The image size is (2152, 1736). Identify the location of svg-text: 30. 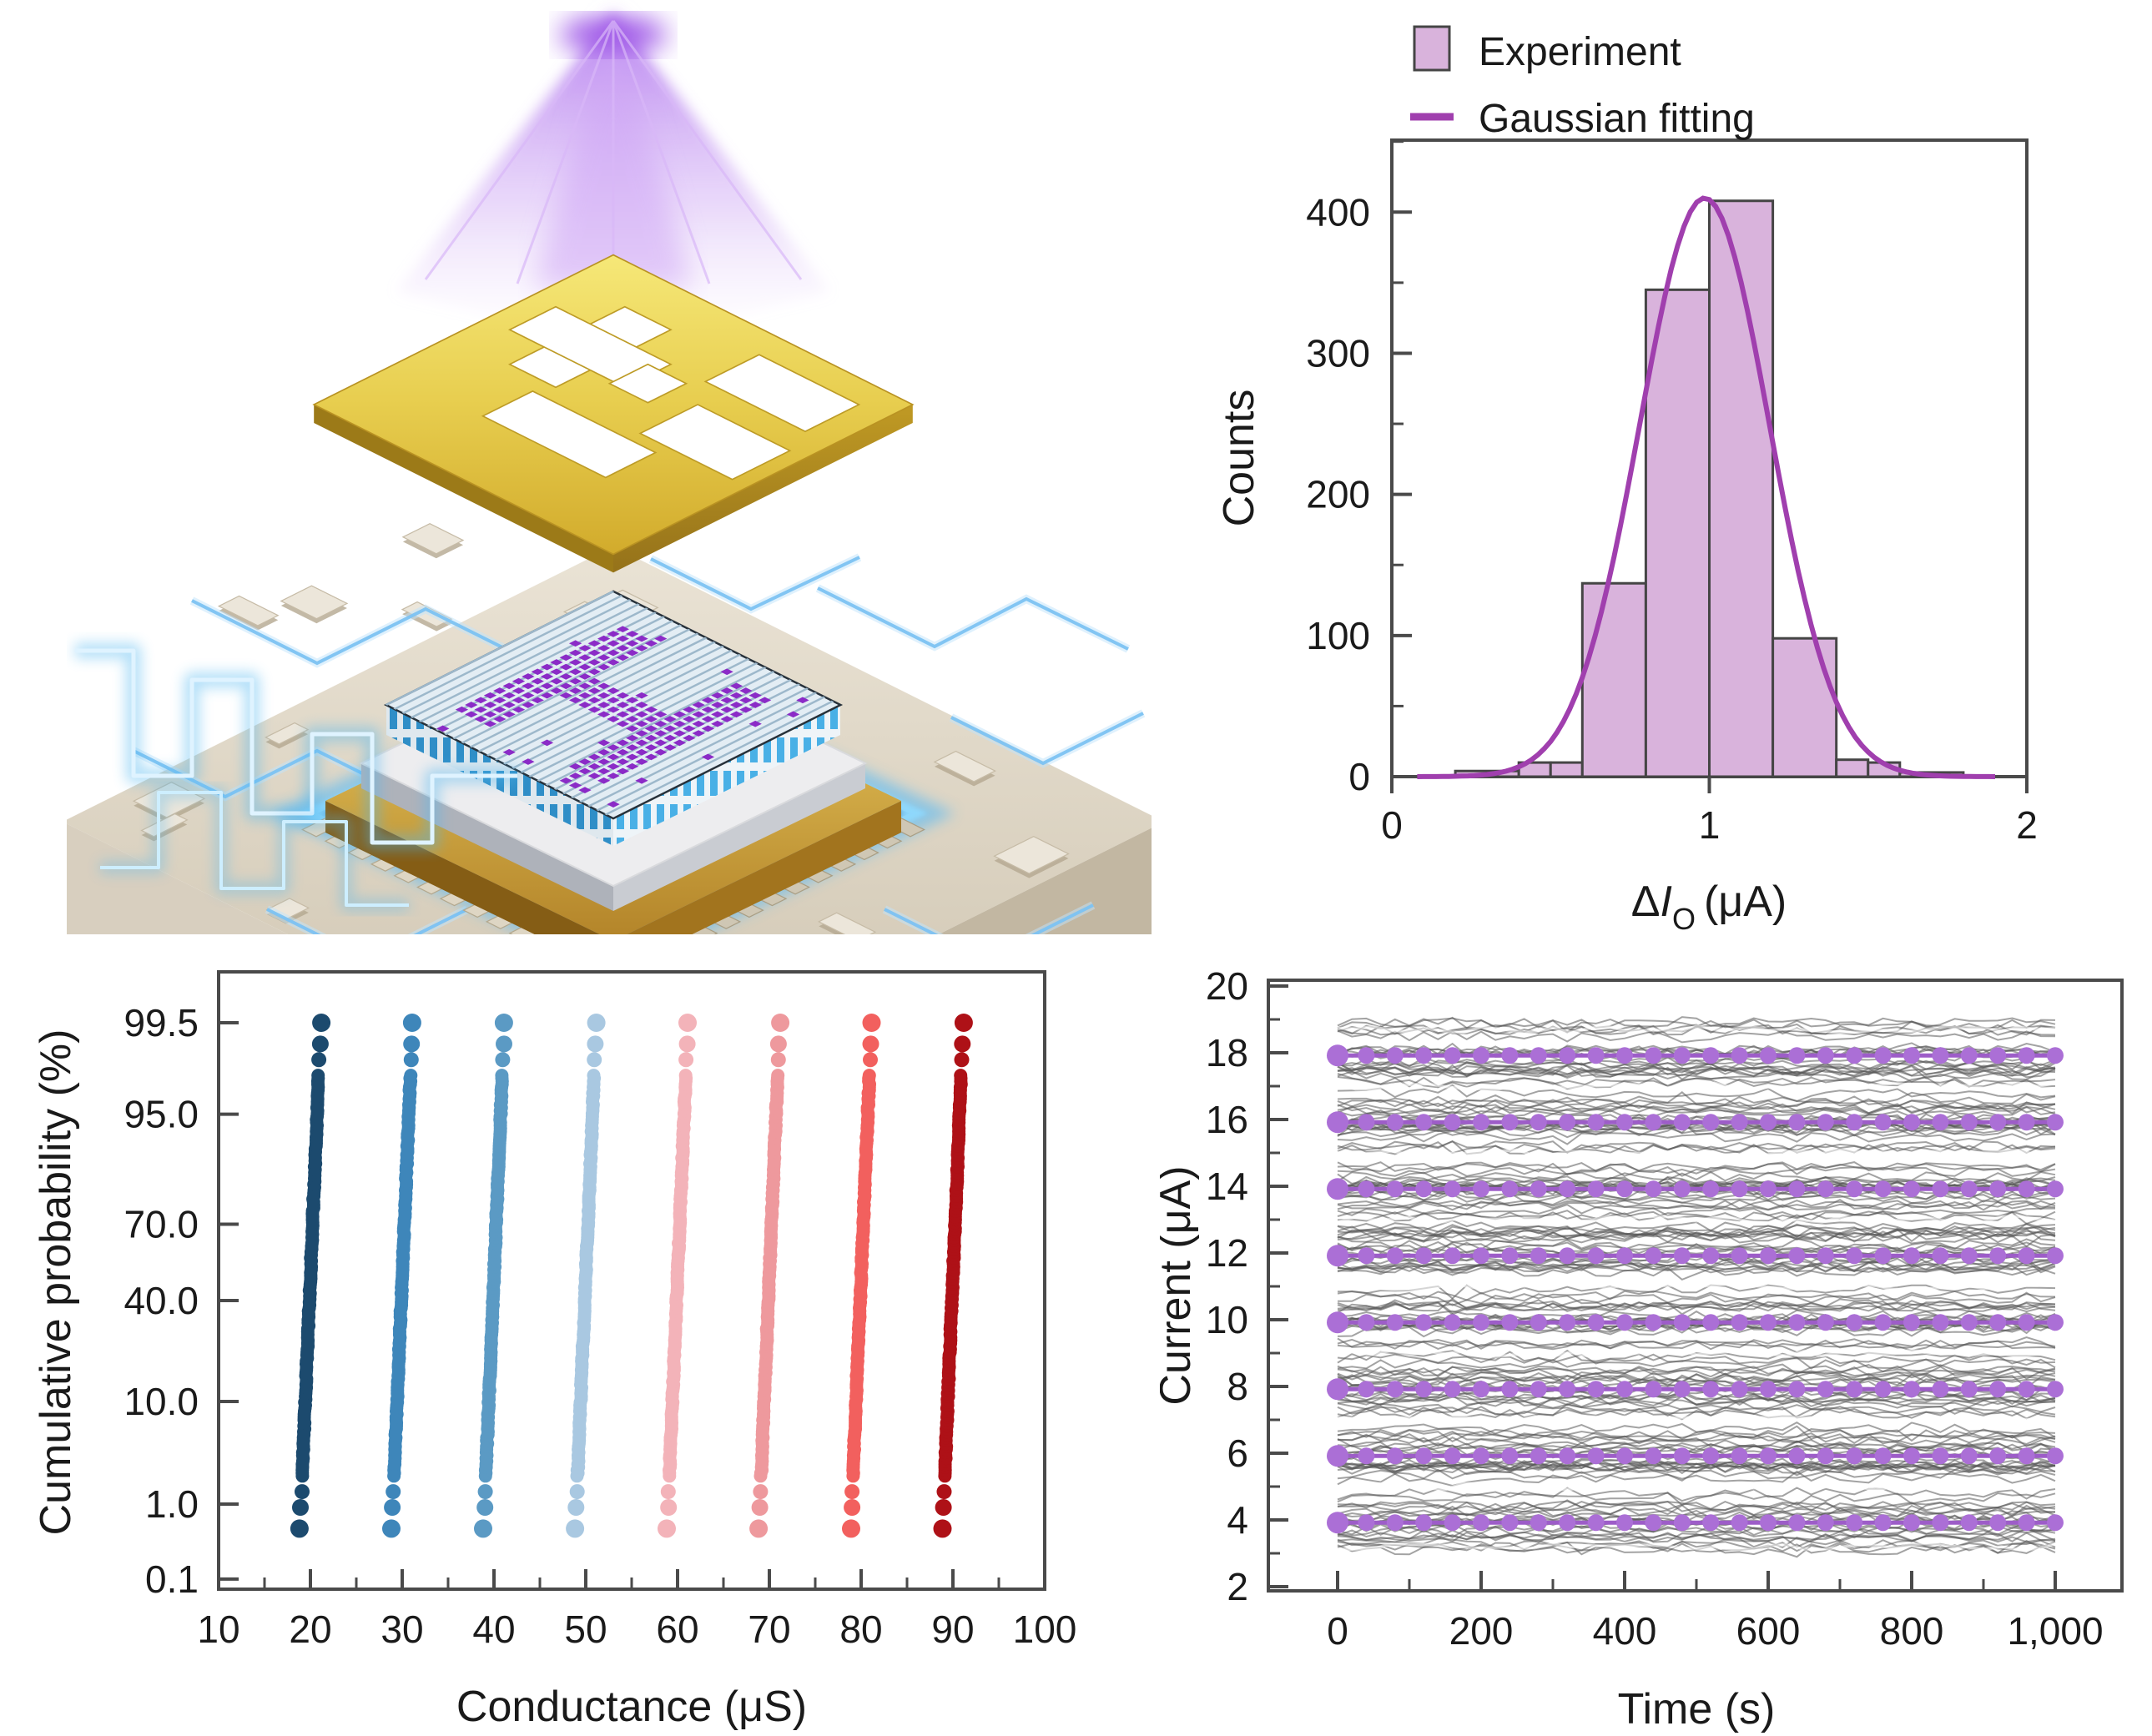
(402, 1629).